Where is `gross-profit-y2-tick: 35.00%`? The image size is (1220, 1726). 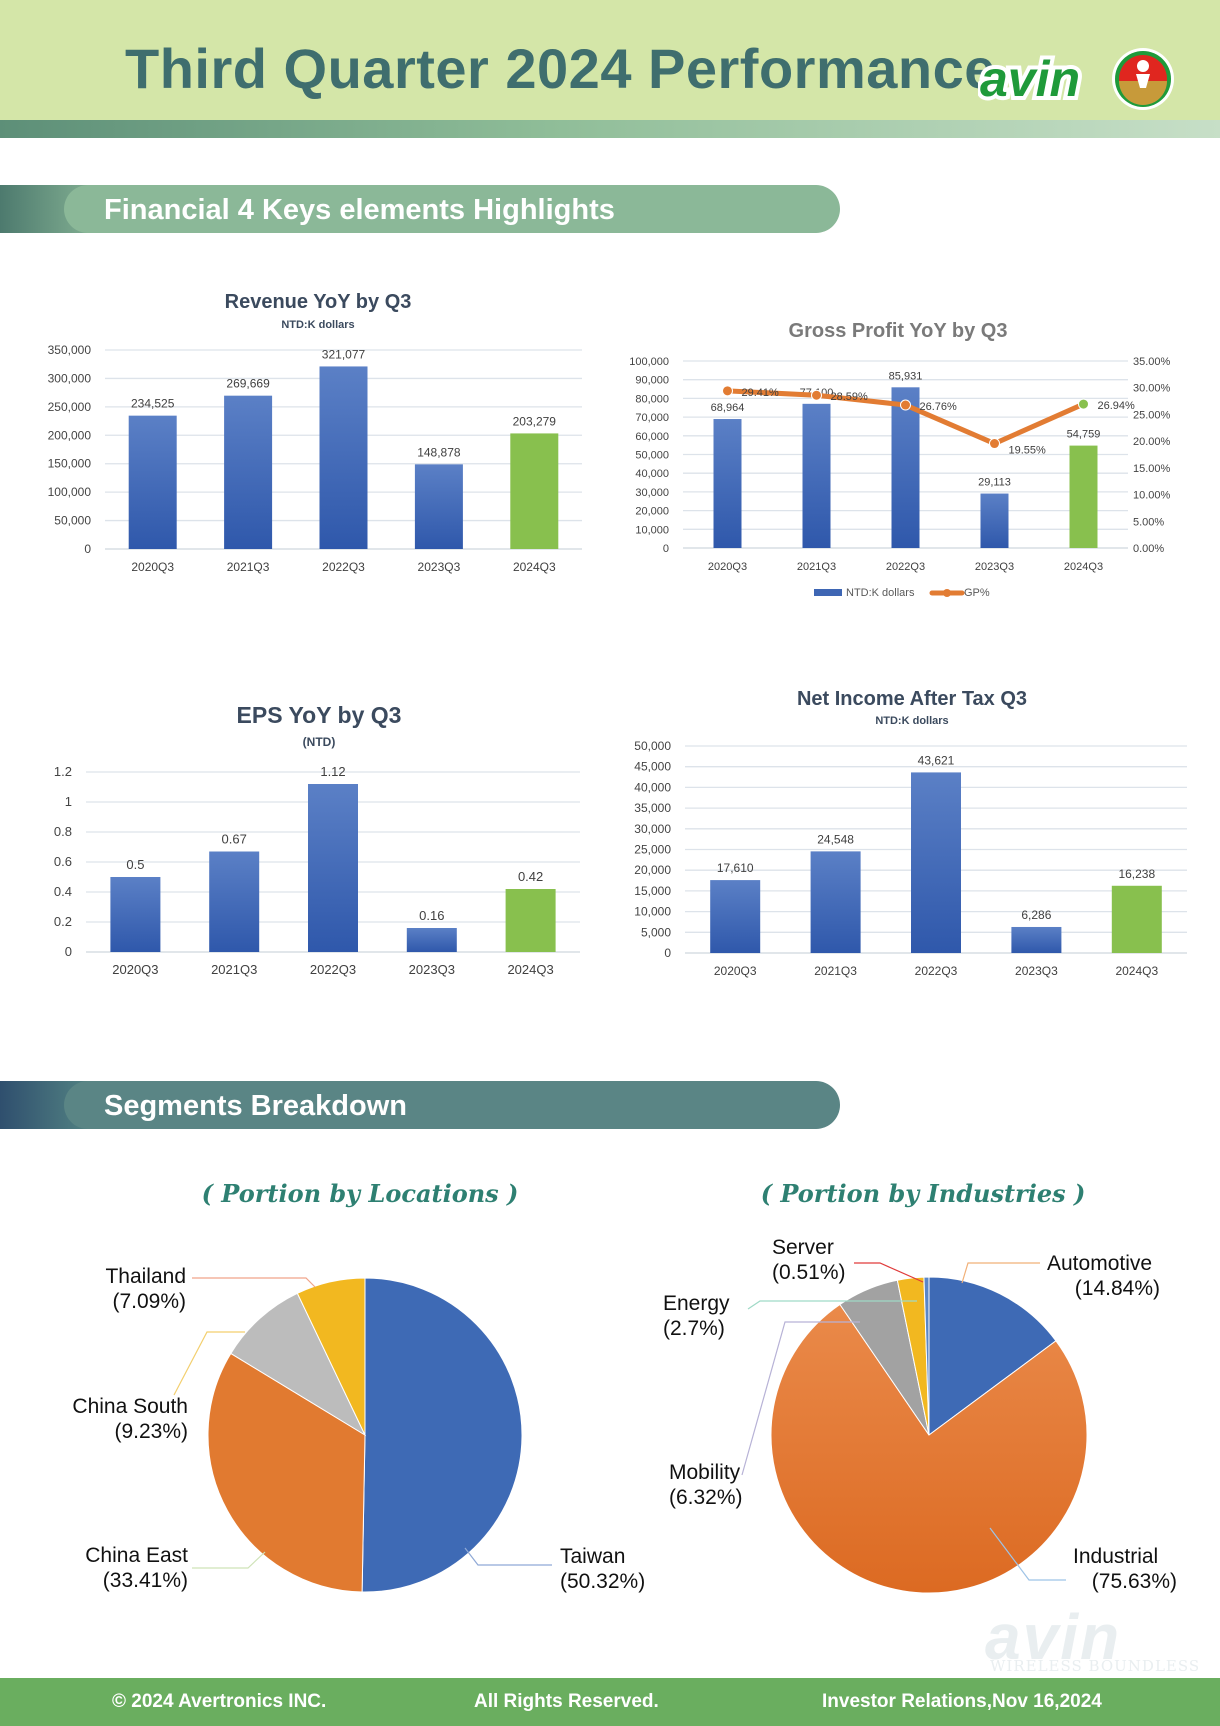
gross-profit-y2-tick: 35.00% is located at coordinates (1152, 362).